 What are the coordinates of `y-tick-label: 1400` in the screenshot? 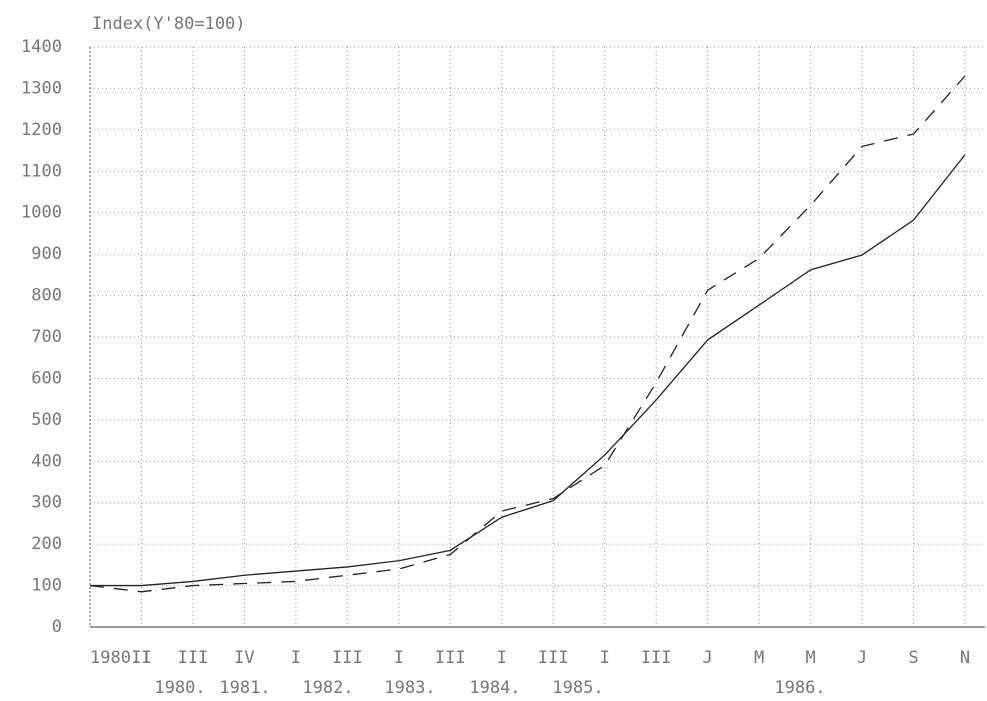 It's located at (41, 47).